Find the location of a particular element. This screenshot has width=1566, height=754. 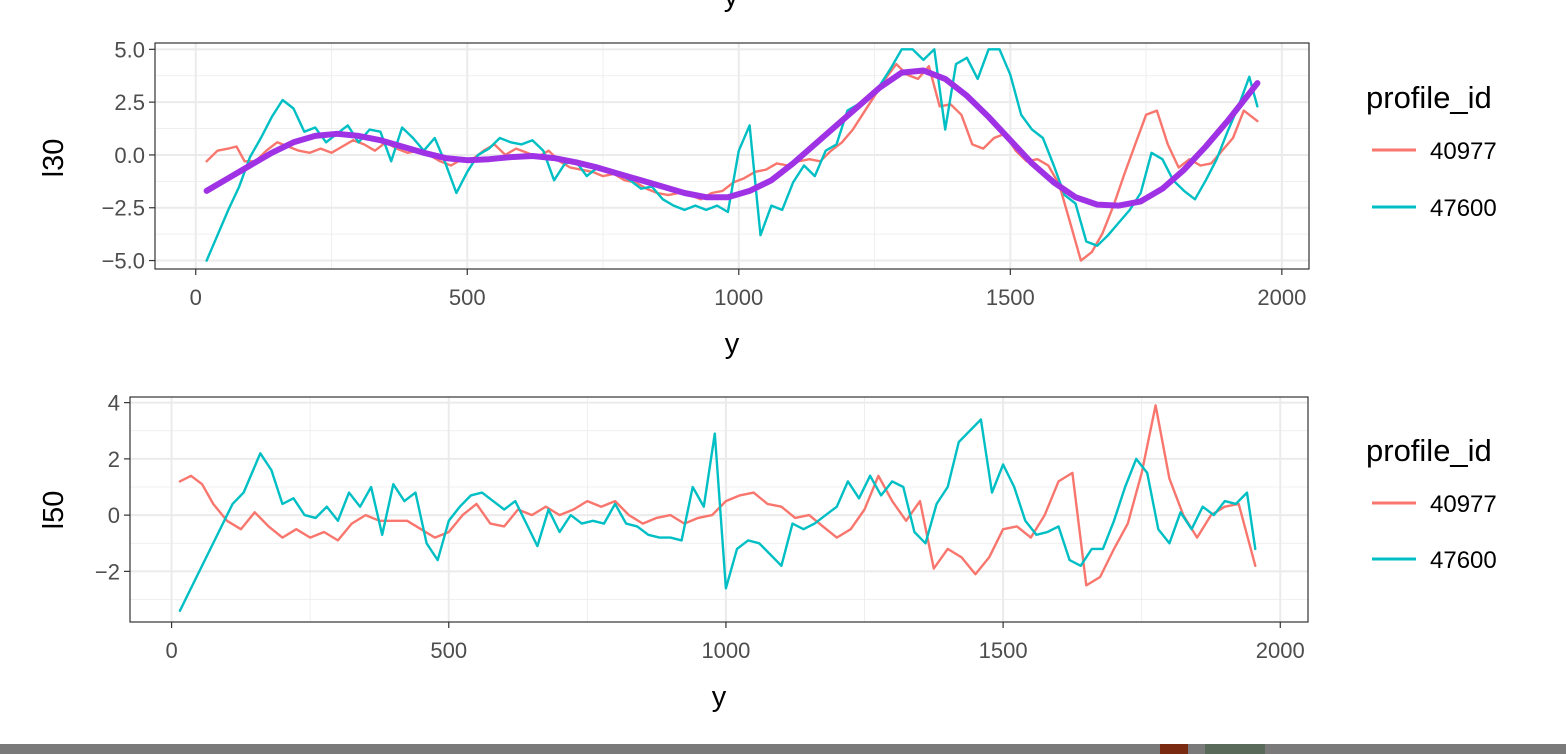

y-axis-title: l50 is located at coordinates (54, 510).